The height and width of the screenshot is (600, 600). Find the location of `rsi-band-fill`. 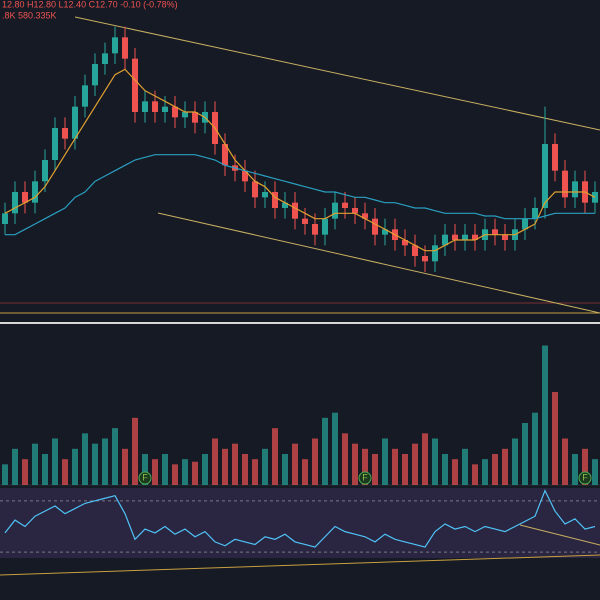

rsi-band-fill is located at coordinates (300, 523).